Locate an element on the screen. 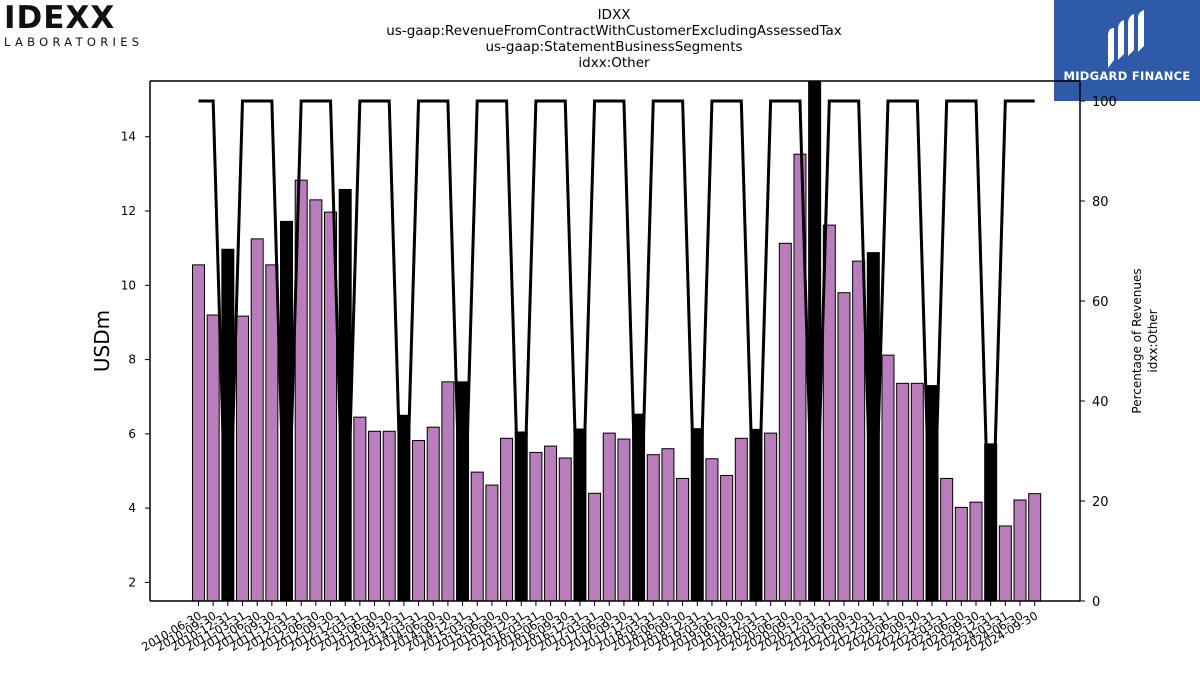 The width and height of the screenshot is (1200, 675). y-tick-label: 8 is located at coordinates (132, 360).